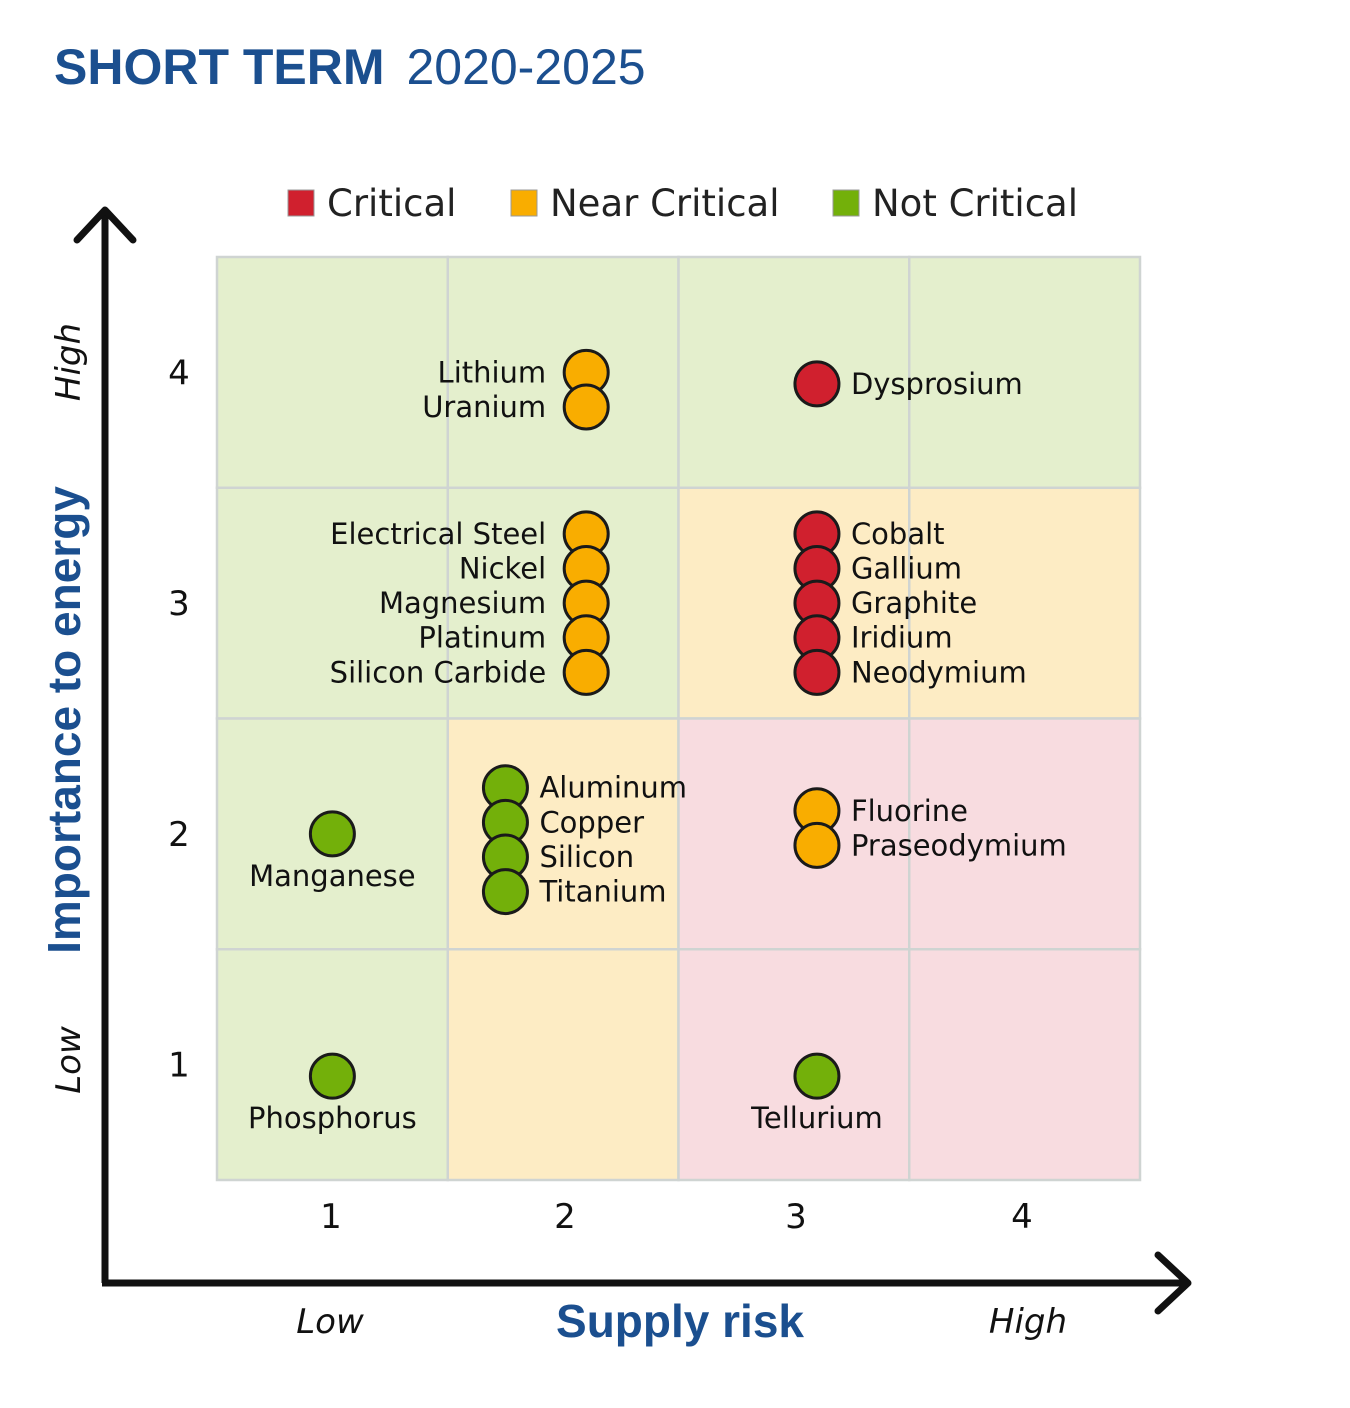 This screenshot has width=1350, height=1408. I want to click on x-tick-label: 2, so click(565, 1217).